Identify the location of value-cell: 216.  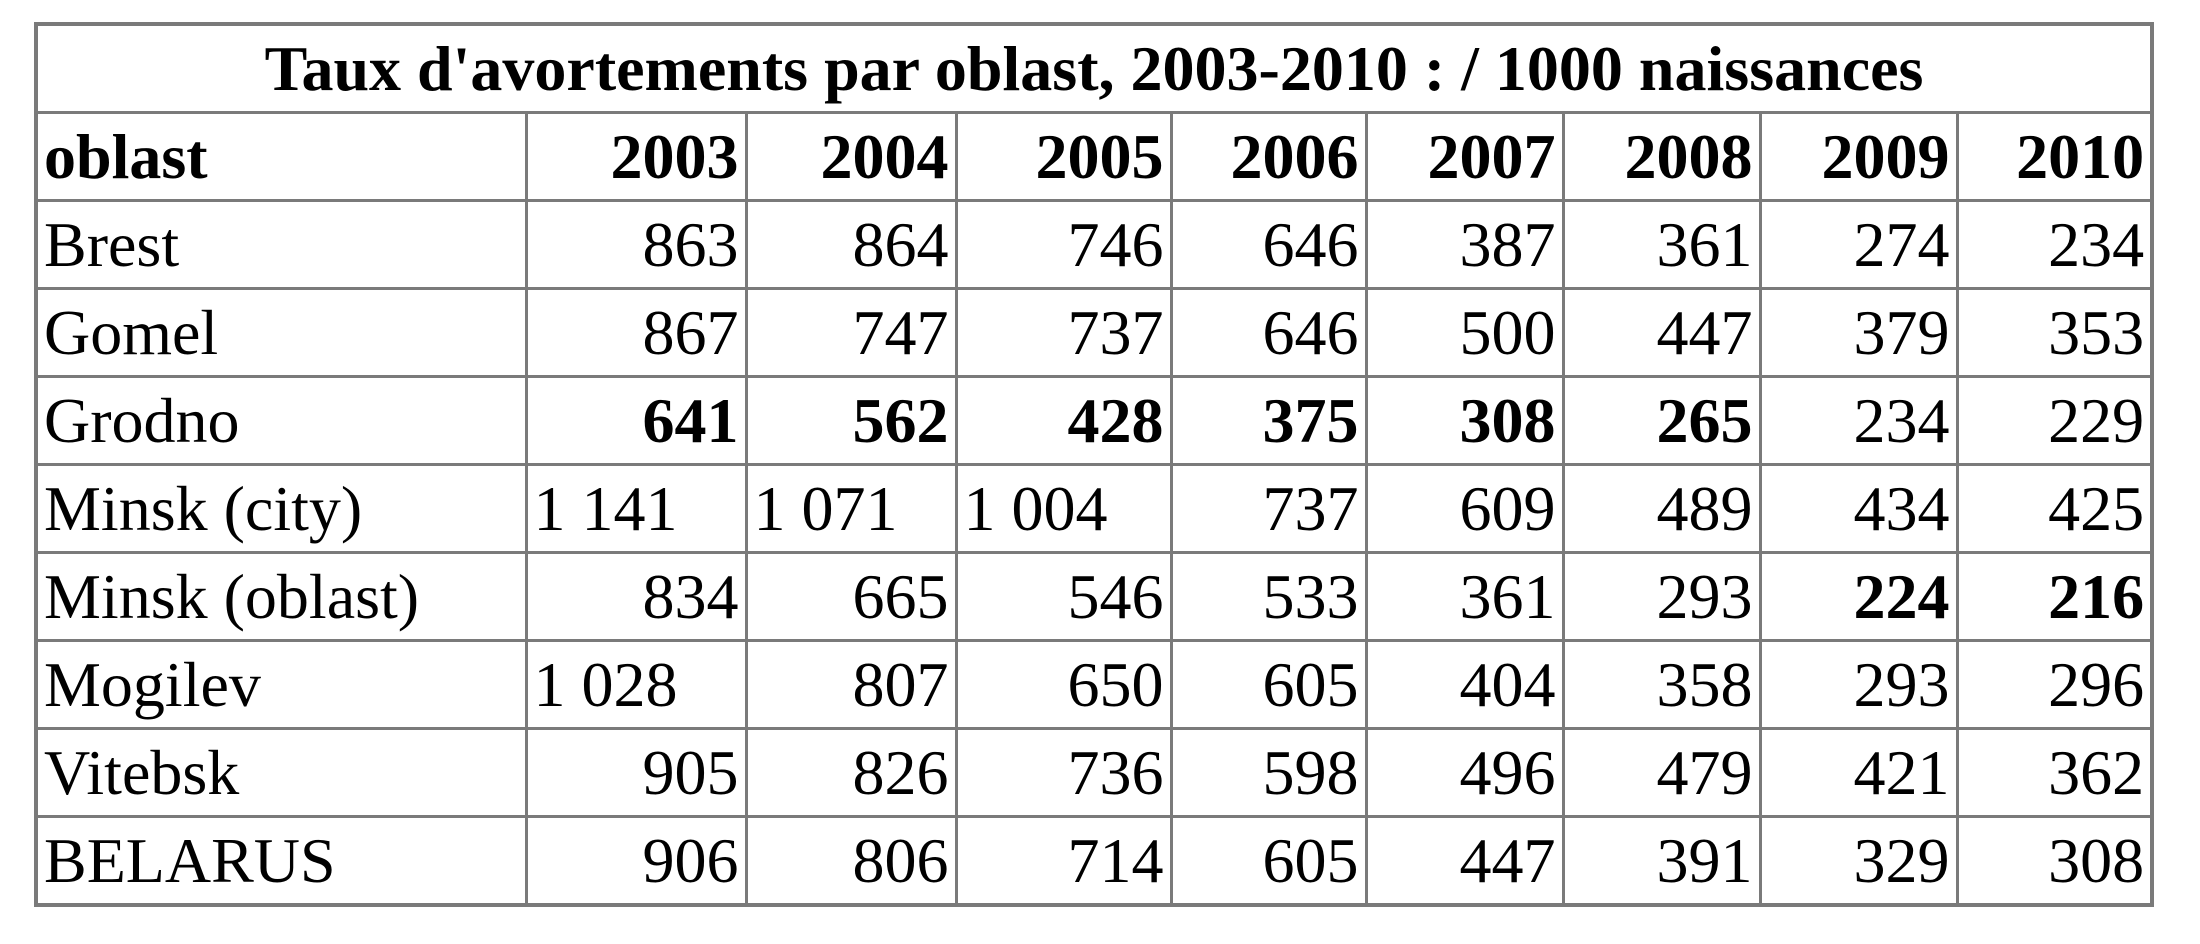
(2054, 596).